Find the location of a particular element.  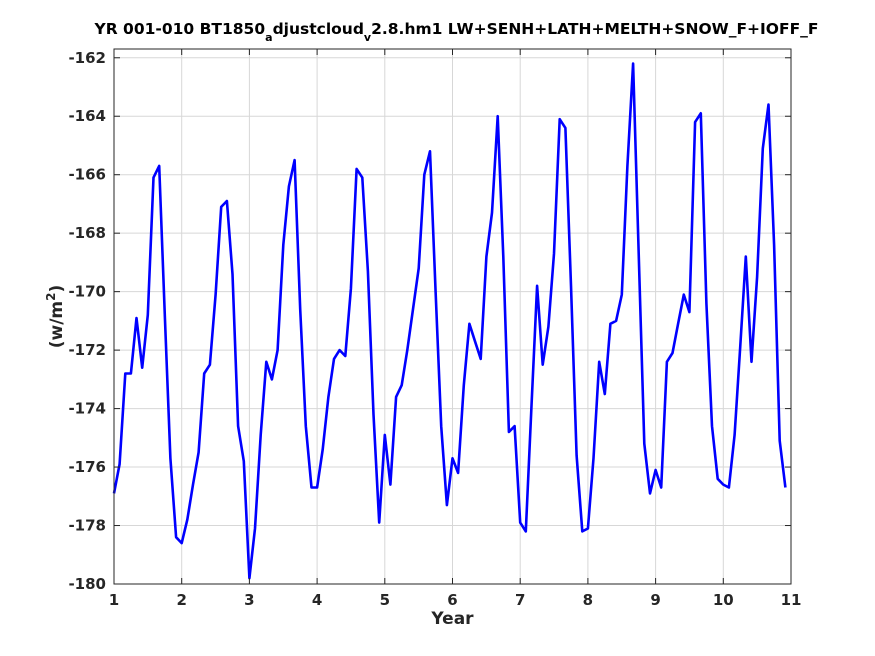

x-tick-label: 3 is located at coordinates (249, 600).